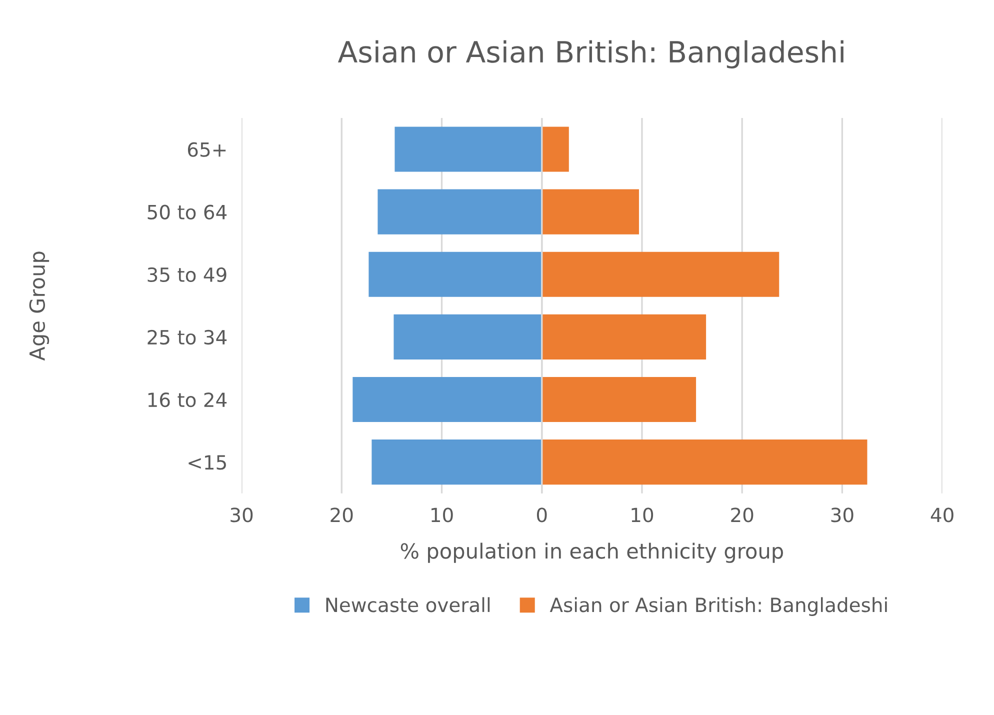 Image resolution: width=994 pixels, height=715 pixels. Describe the element at coordinates (187, 274) in the screenshot. I see `y-tick-label: 35 to 49` at that location.